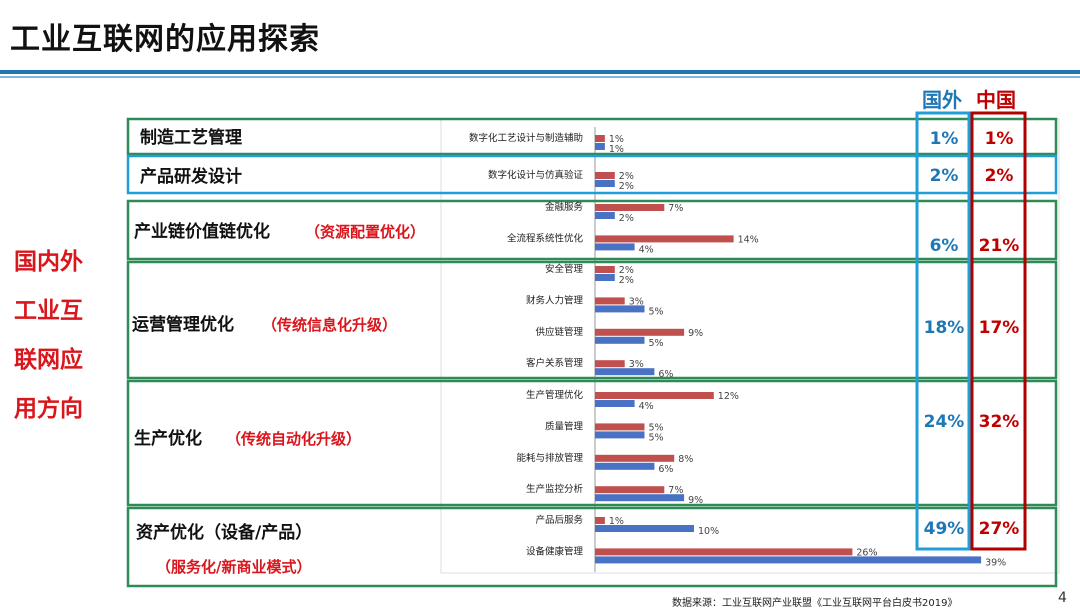 Image resolution: width=1080 pixels, height=609 pixels. I want to click on bar-china-value: 5%, so click(656, 427).